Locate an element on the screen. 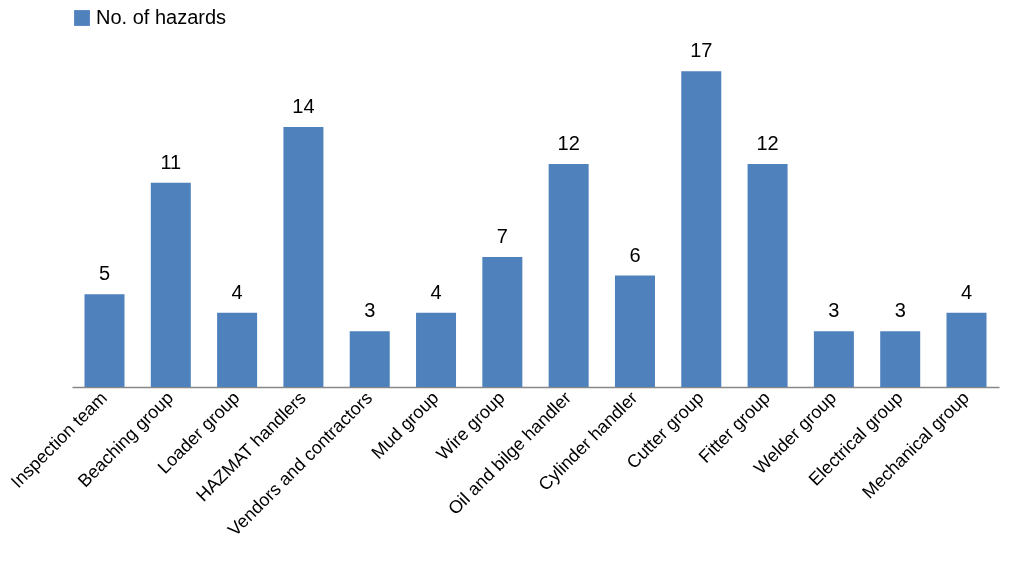 The image size is (1029, 564). data-label: 14 is located at coordinates (303, 105).